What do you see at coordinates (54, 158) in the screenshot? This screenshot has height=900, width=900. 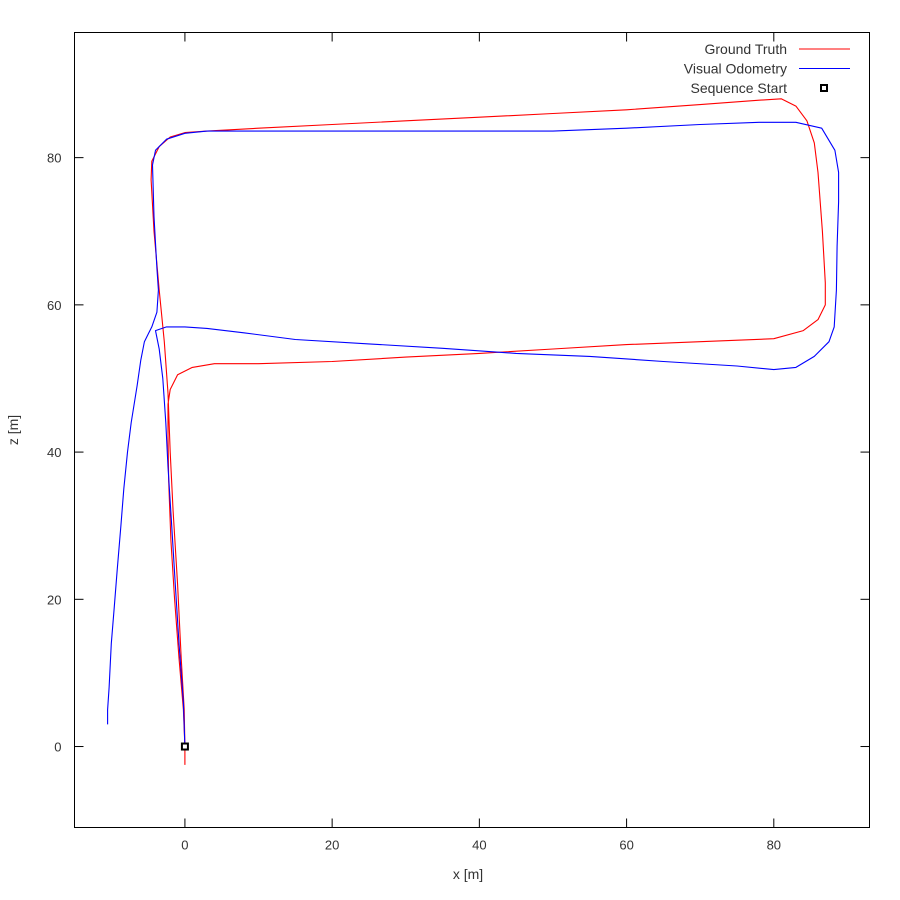 I see `y-tick-label: 80` at bounding box center [54, 158].